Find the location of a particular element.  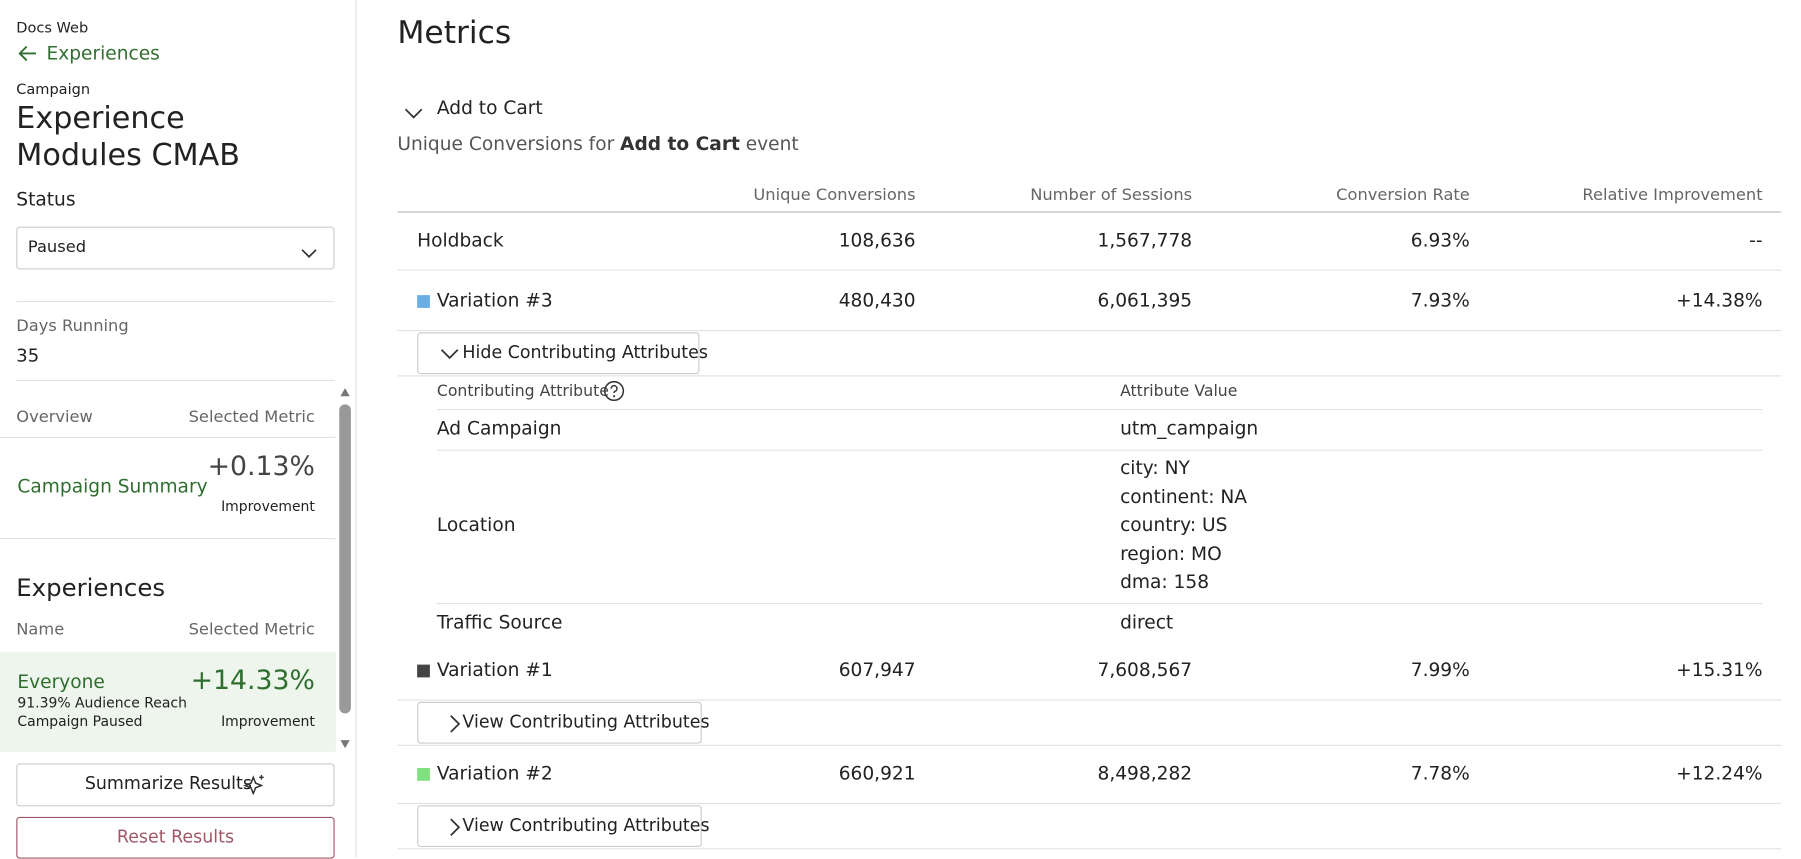

column-header: Relative Improvement is located at coordinates (1672, 195).